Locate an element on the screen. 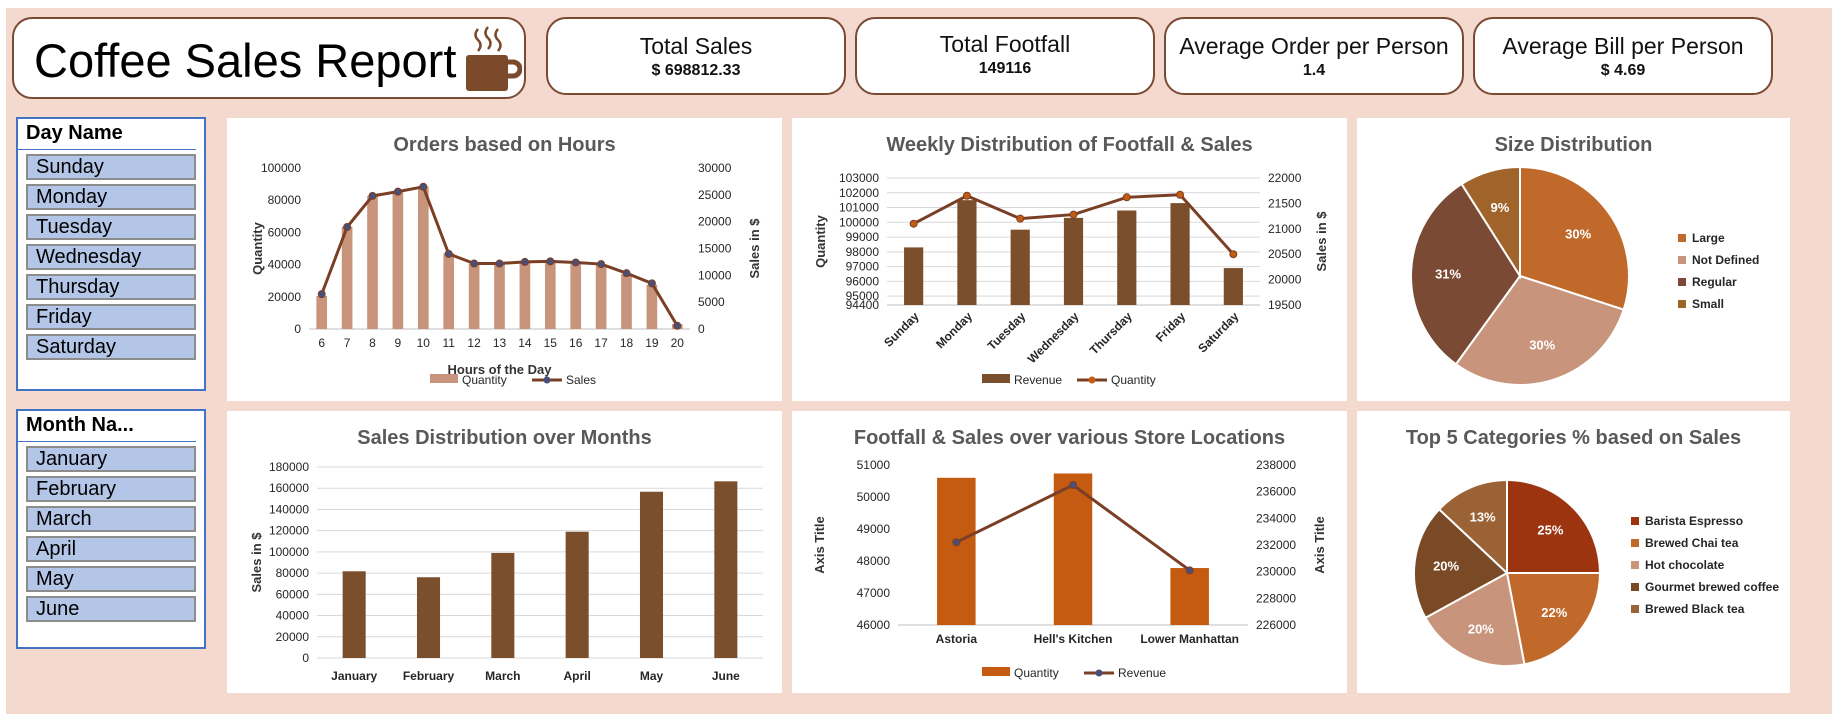  x-tick-label: May is located at coordinates (652, 676).